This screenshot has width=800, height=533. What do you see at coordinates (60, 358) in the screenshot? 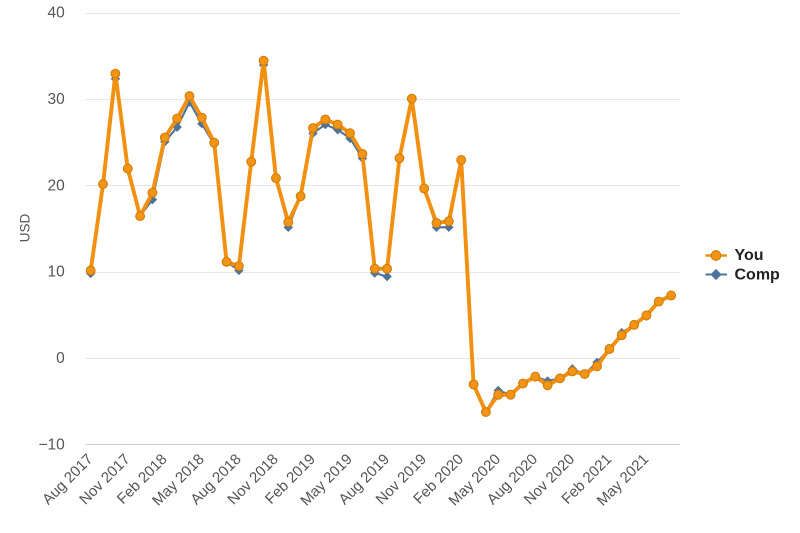
I see `svg-text: 0` at bounding box center [60, 358].